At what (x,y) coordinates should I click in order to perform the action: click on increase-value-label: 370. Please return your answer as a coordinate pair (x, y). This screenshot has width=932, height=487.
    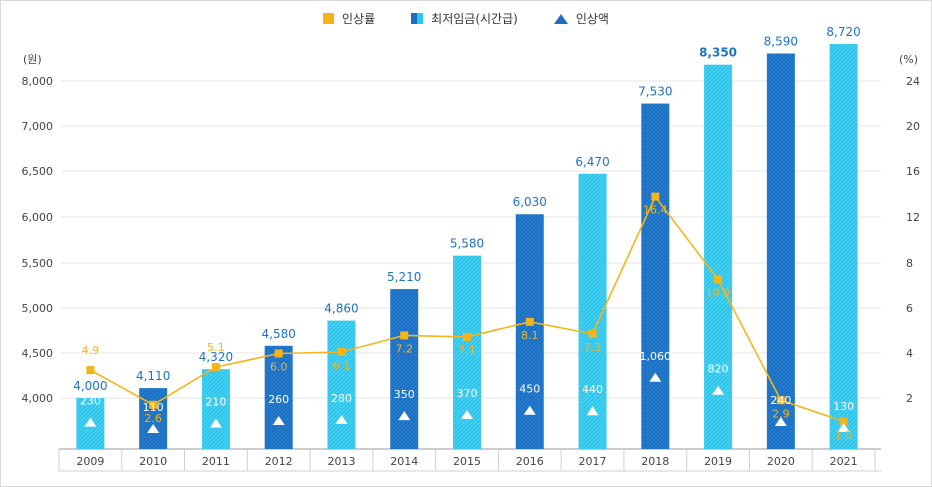
    Looking at the image, I should click on (467, 393).